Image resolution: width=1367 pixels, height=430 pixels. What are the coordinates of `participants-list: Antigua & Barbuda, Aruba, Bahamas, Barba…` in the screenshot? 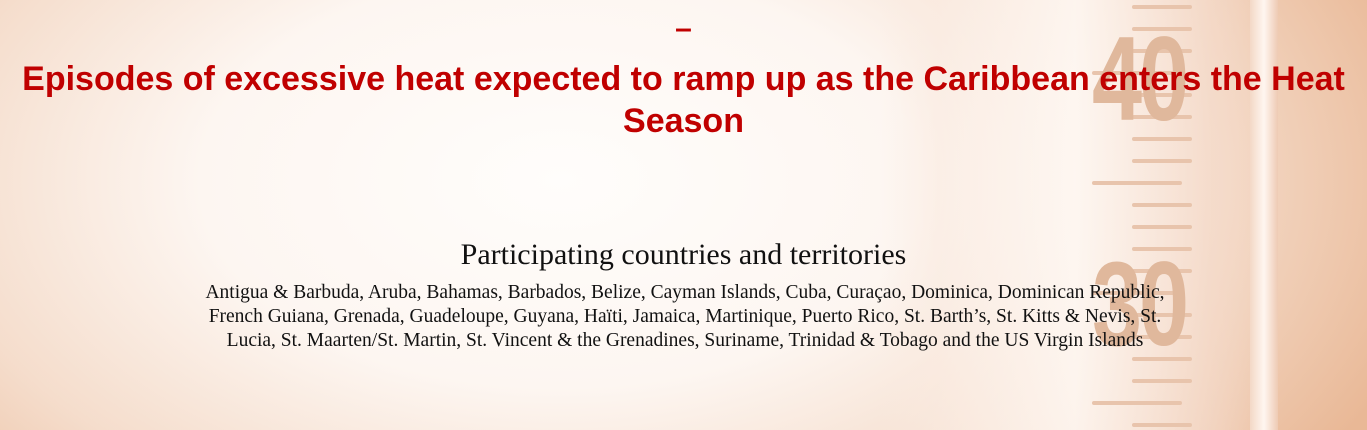 It's located at (685, 316).